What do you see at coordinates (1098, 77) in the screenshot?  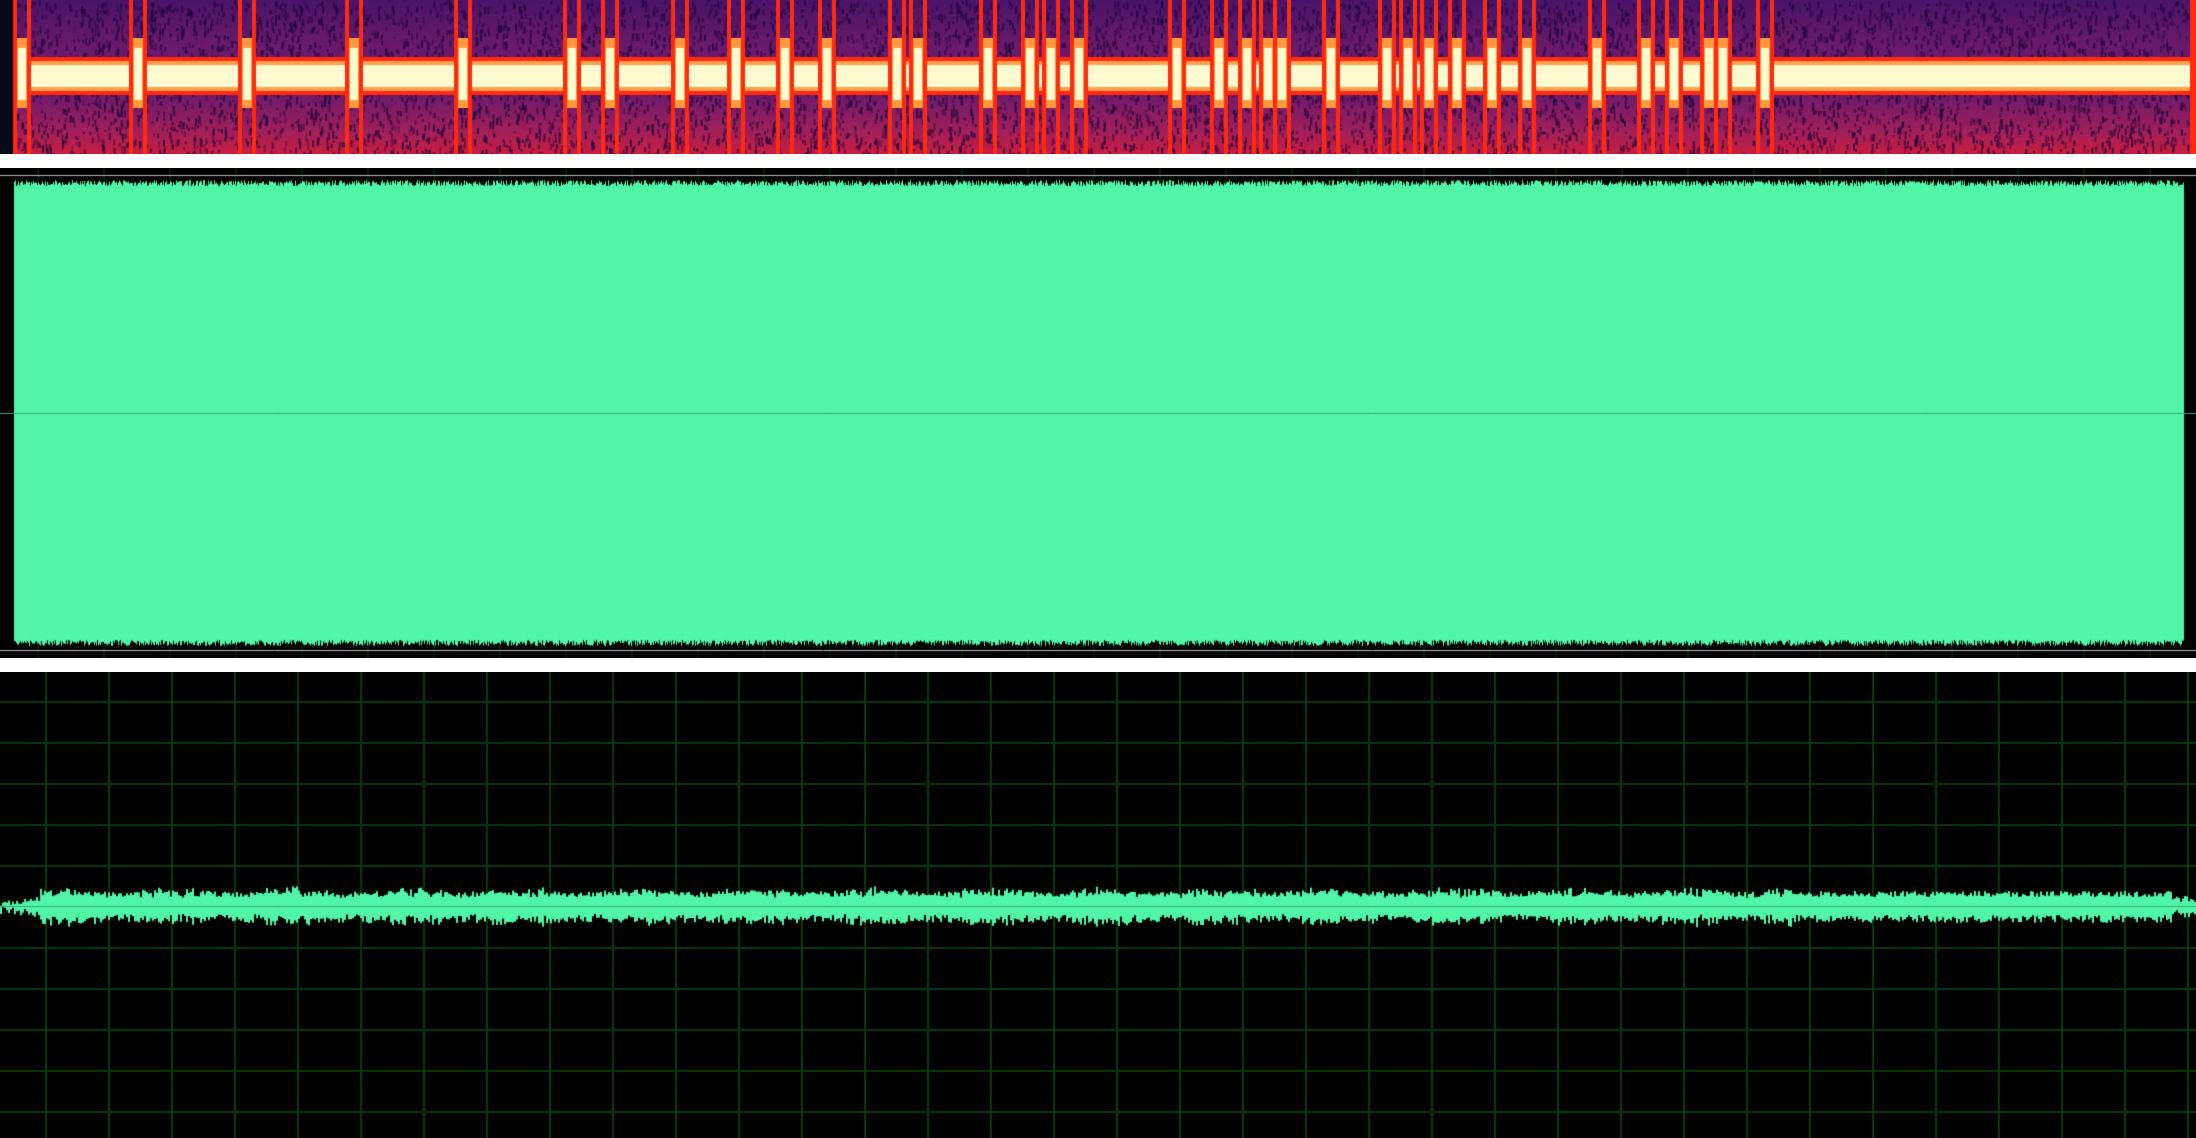 I see `spectrogram-panel` at bounding box center [1098, 77].